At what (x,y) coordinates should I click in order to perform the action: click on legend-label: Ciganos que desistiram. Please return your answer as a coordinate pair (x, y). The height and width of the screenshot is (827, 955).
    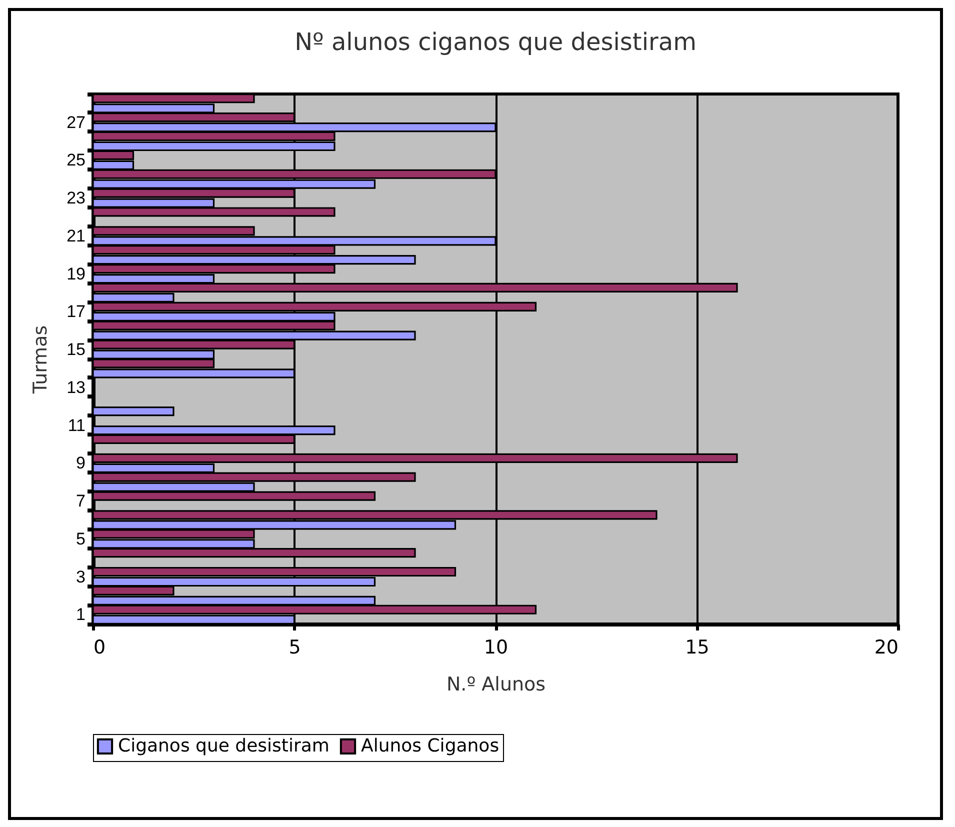
    Looking at the image, I should click on (224, 745).